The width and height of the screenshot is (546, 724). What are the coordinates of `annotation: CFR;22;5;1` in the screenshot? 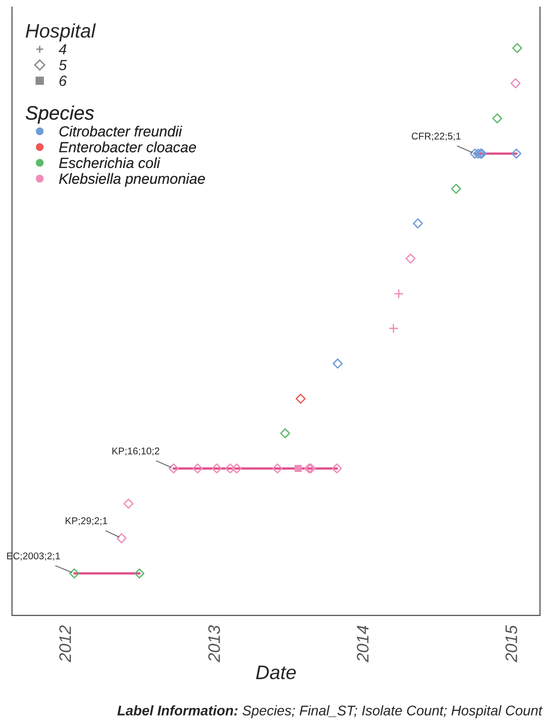 It's located at (436, 136).